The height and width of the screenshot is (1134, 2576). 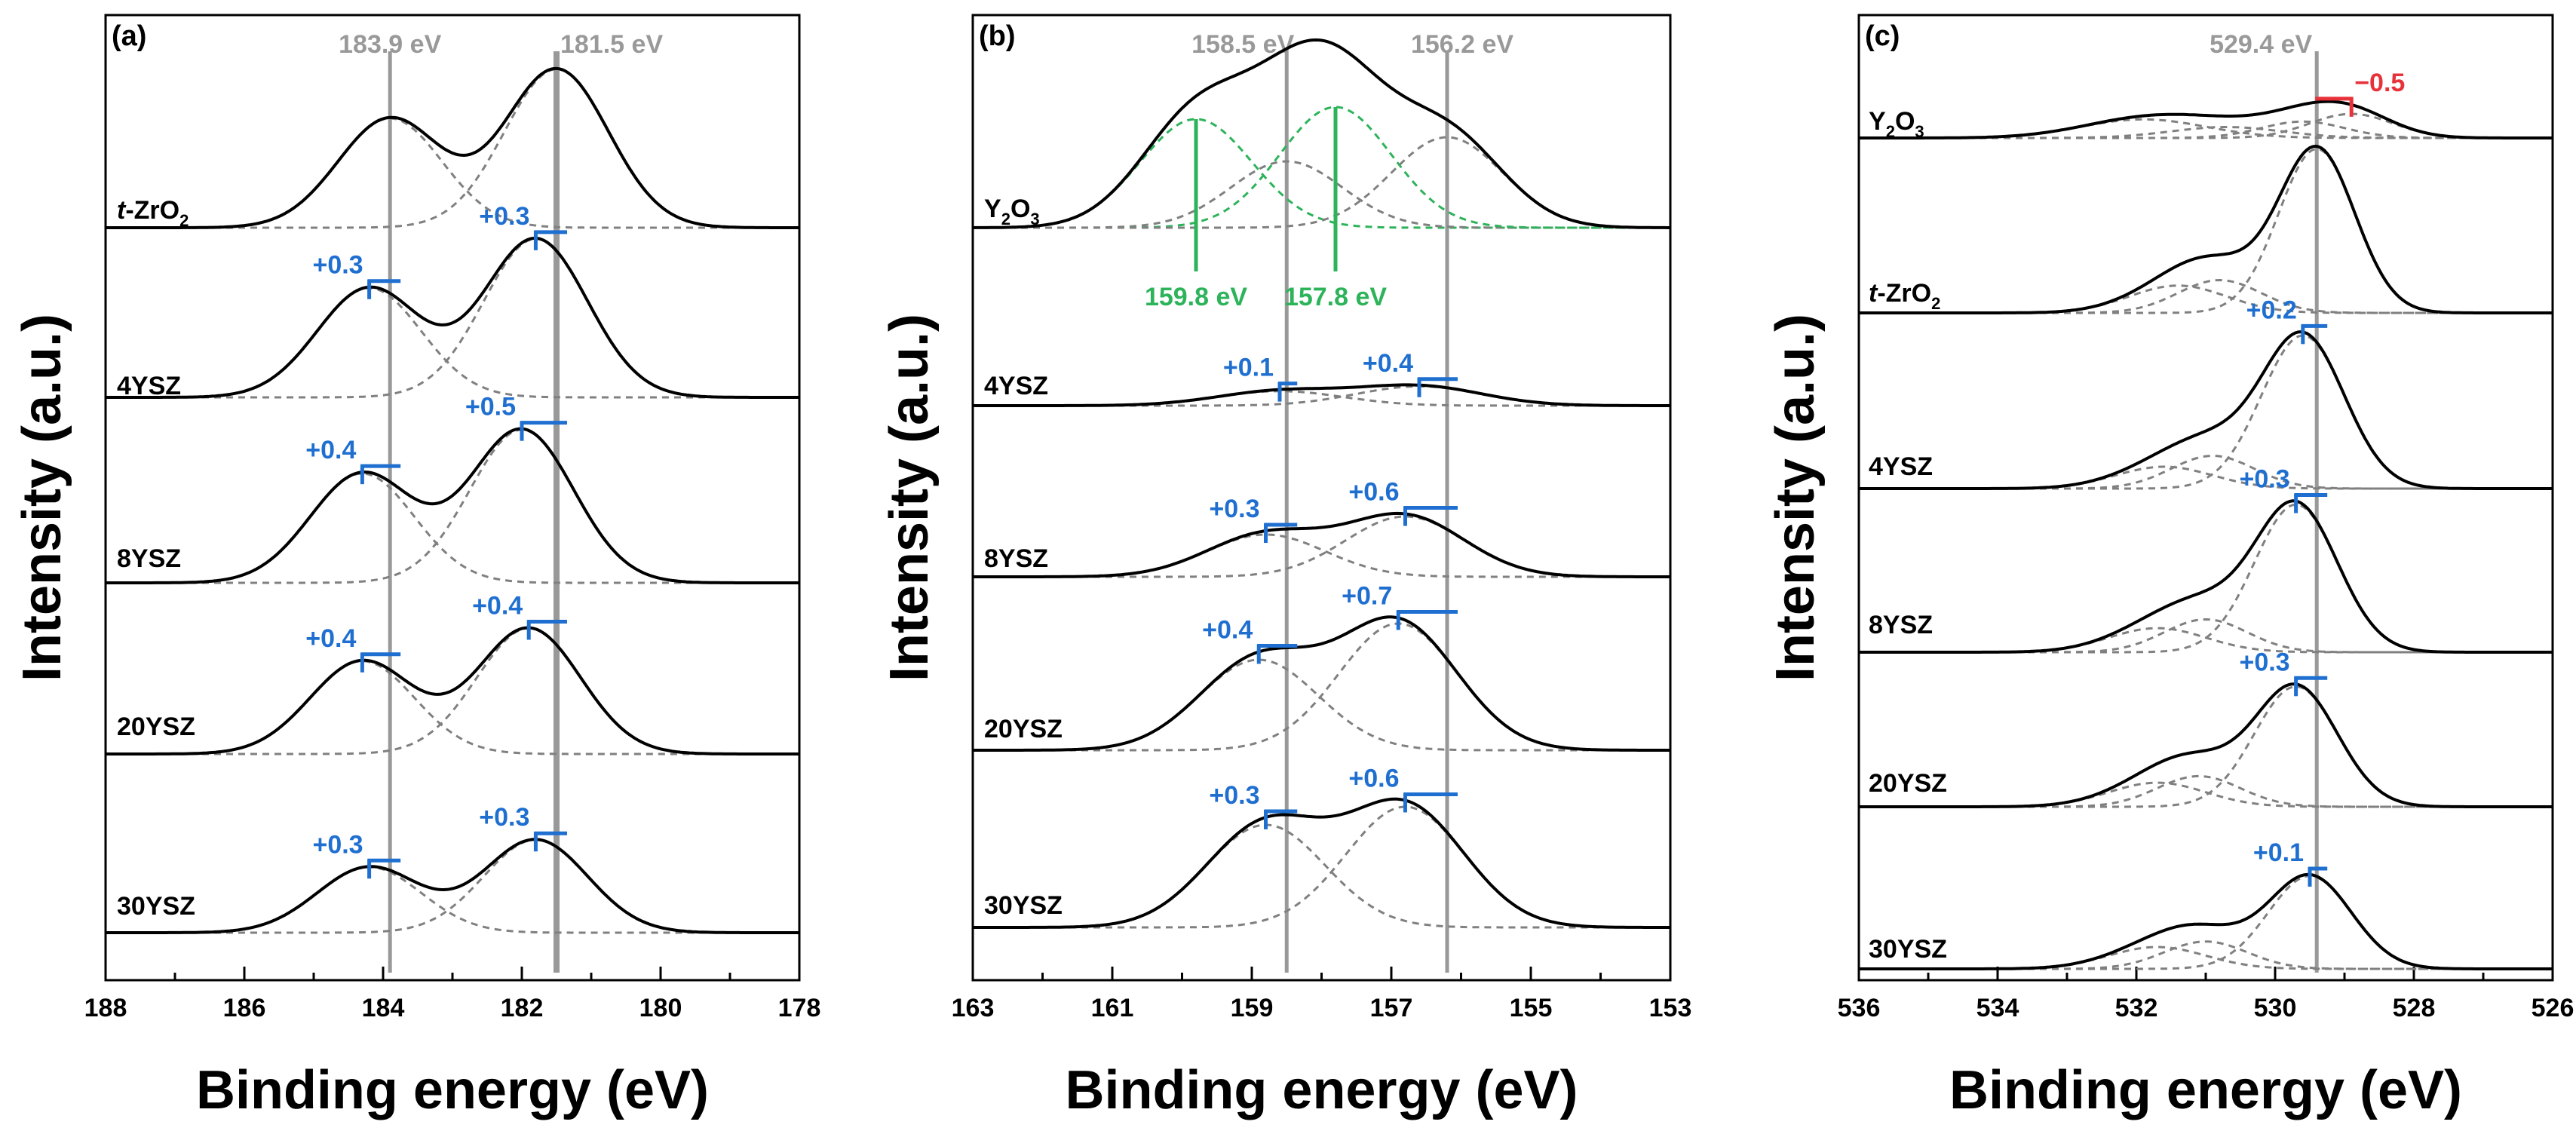 I want to click on reference-label: 529.4 eV, so click(x=2261, y=44).